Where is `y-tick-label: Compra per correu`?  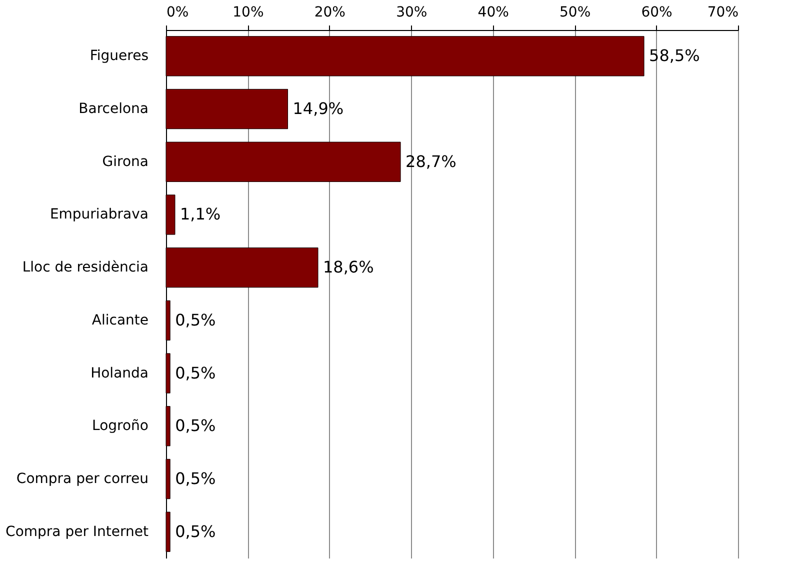 y-tick-label: Compra per correu is located at coordinates (82, 478).